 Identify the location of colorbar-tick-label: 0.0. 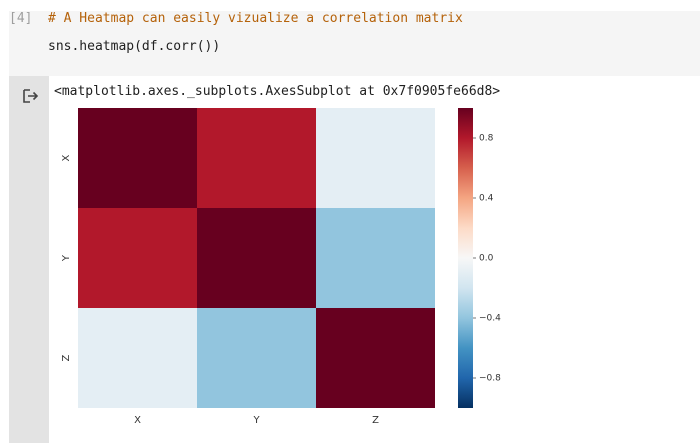
(486, 259).